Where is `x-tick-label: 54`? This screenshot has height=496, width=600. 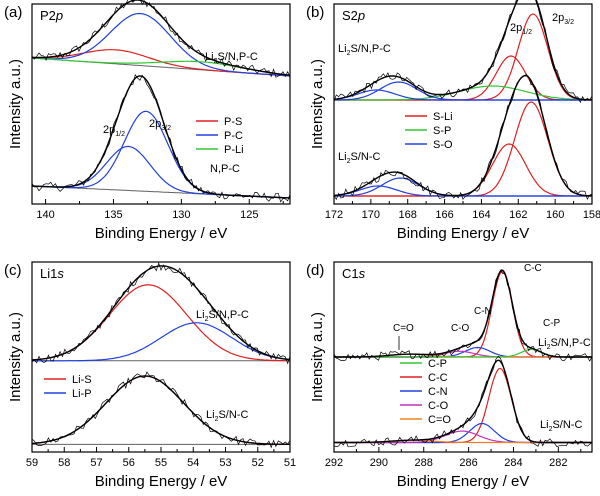 x-tick-label: 54 is located at coordinates (193, 463).